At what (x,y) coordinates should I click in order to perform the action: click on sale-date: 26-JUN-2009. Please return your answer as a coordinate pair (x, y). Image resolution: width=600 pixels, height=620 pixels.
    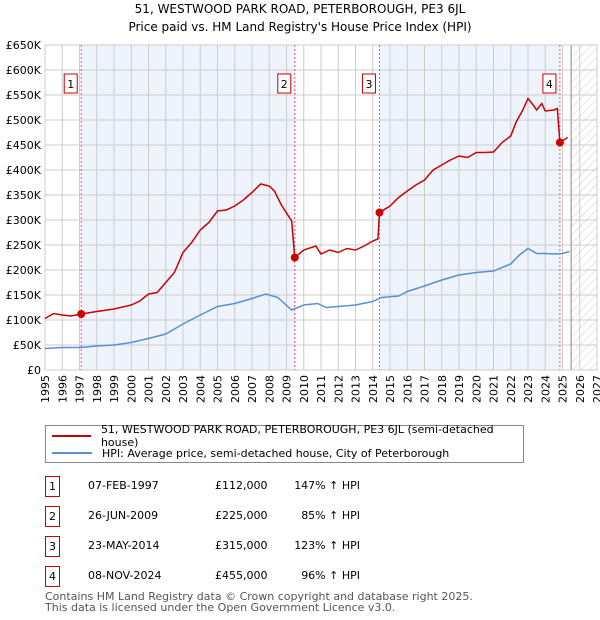
    Looking at the image, I should click on (123, 515).